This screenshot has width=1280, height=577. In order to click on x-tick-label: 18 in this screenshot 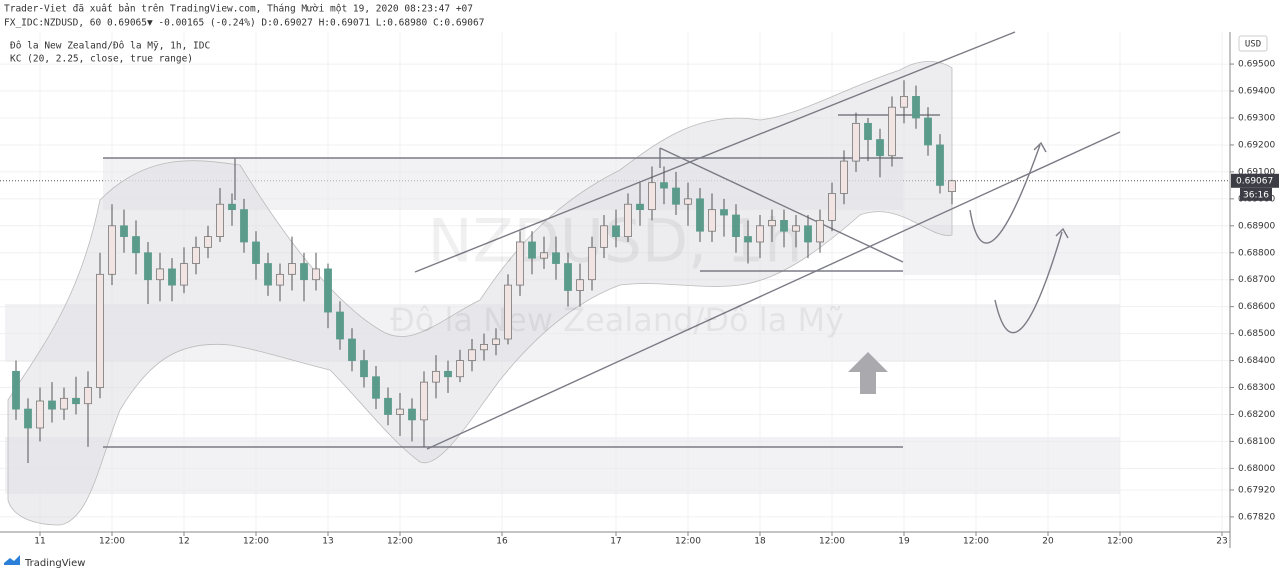, I will do `click(760, 542)`.